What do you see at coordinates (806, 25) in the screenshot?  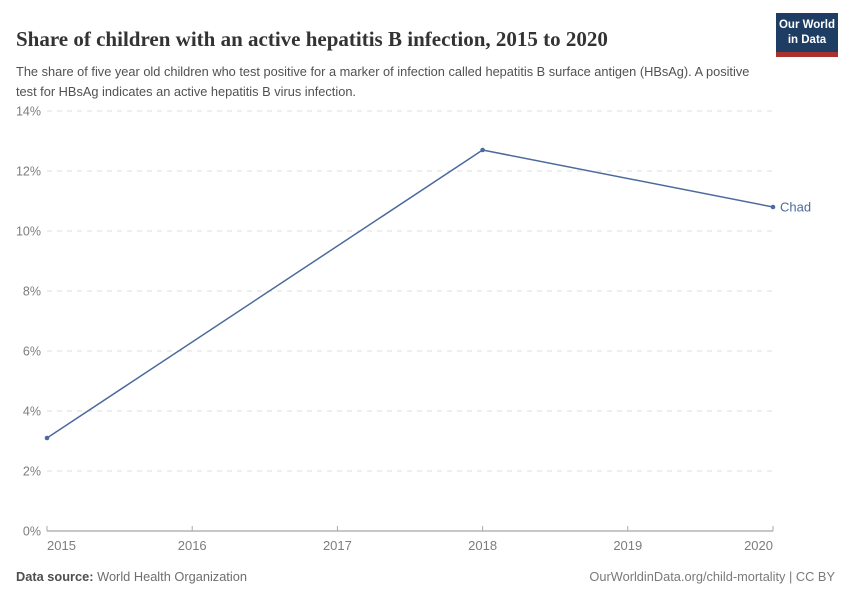 I see `owid-logo-line1: Our World` at bounding box center [806, 25].